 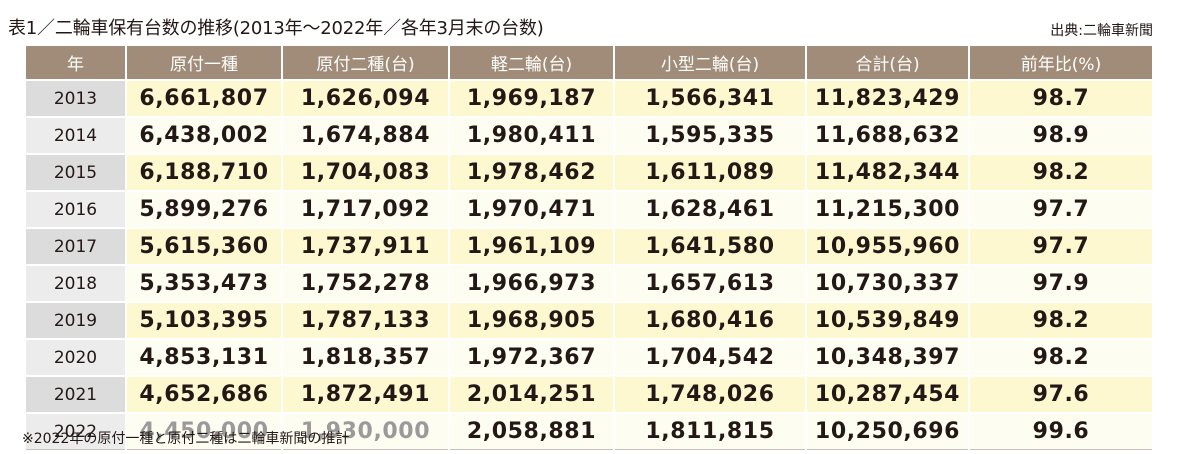 I want to click on cell-total: 11,823,429, so click(x=887, y=98).